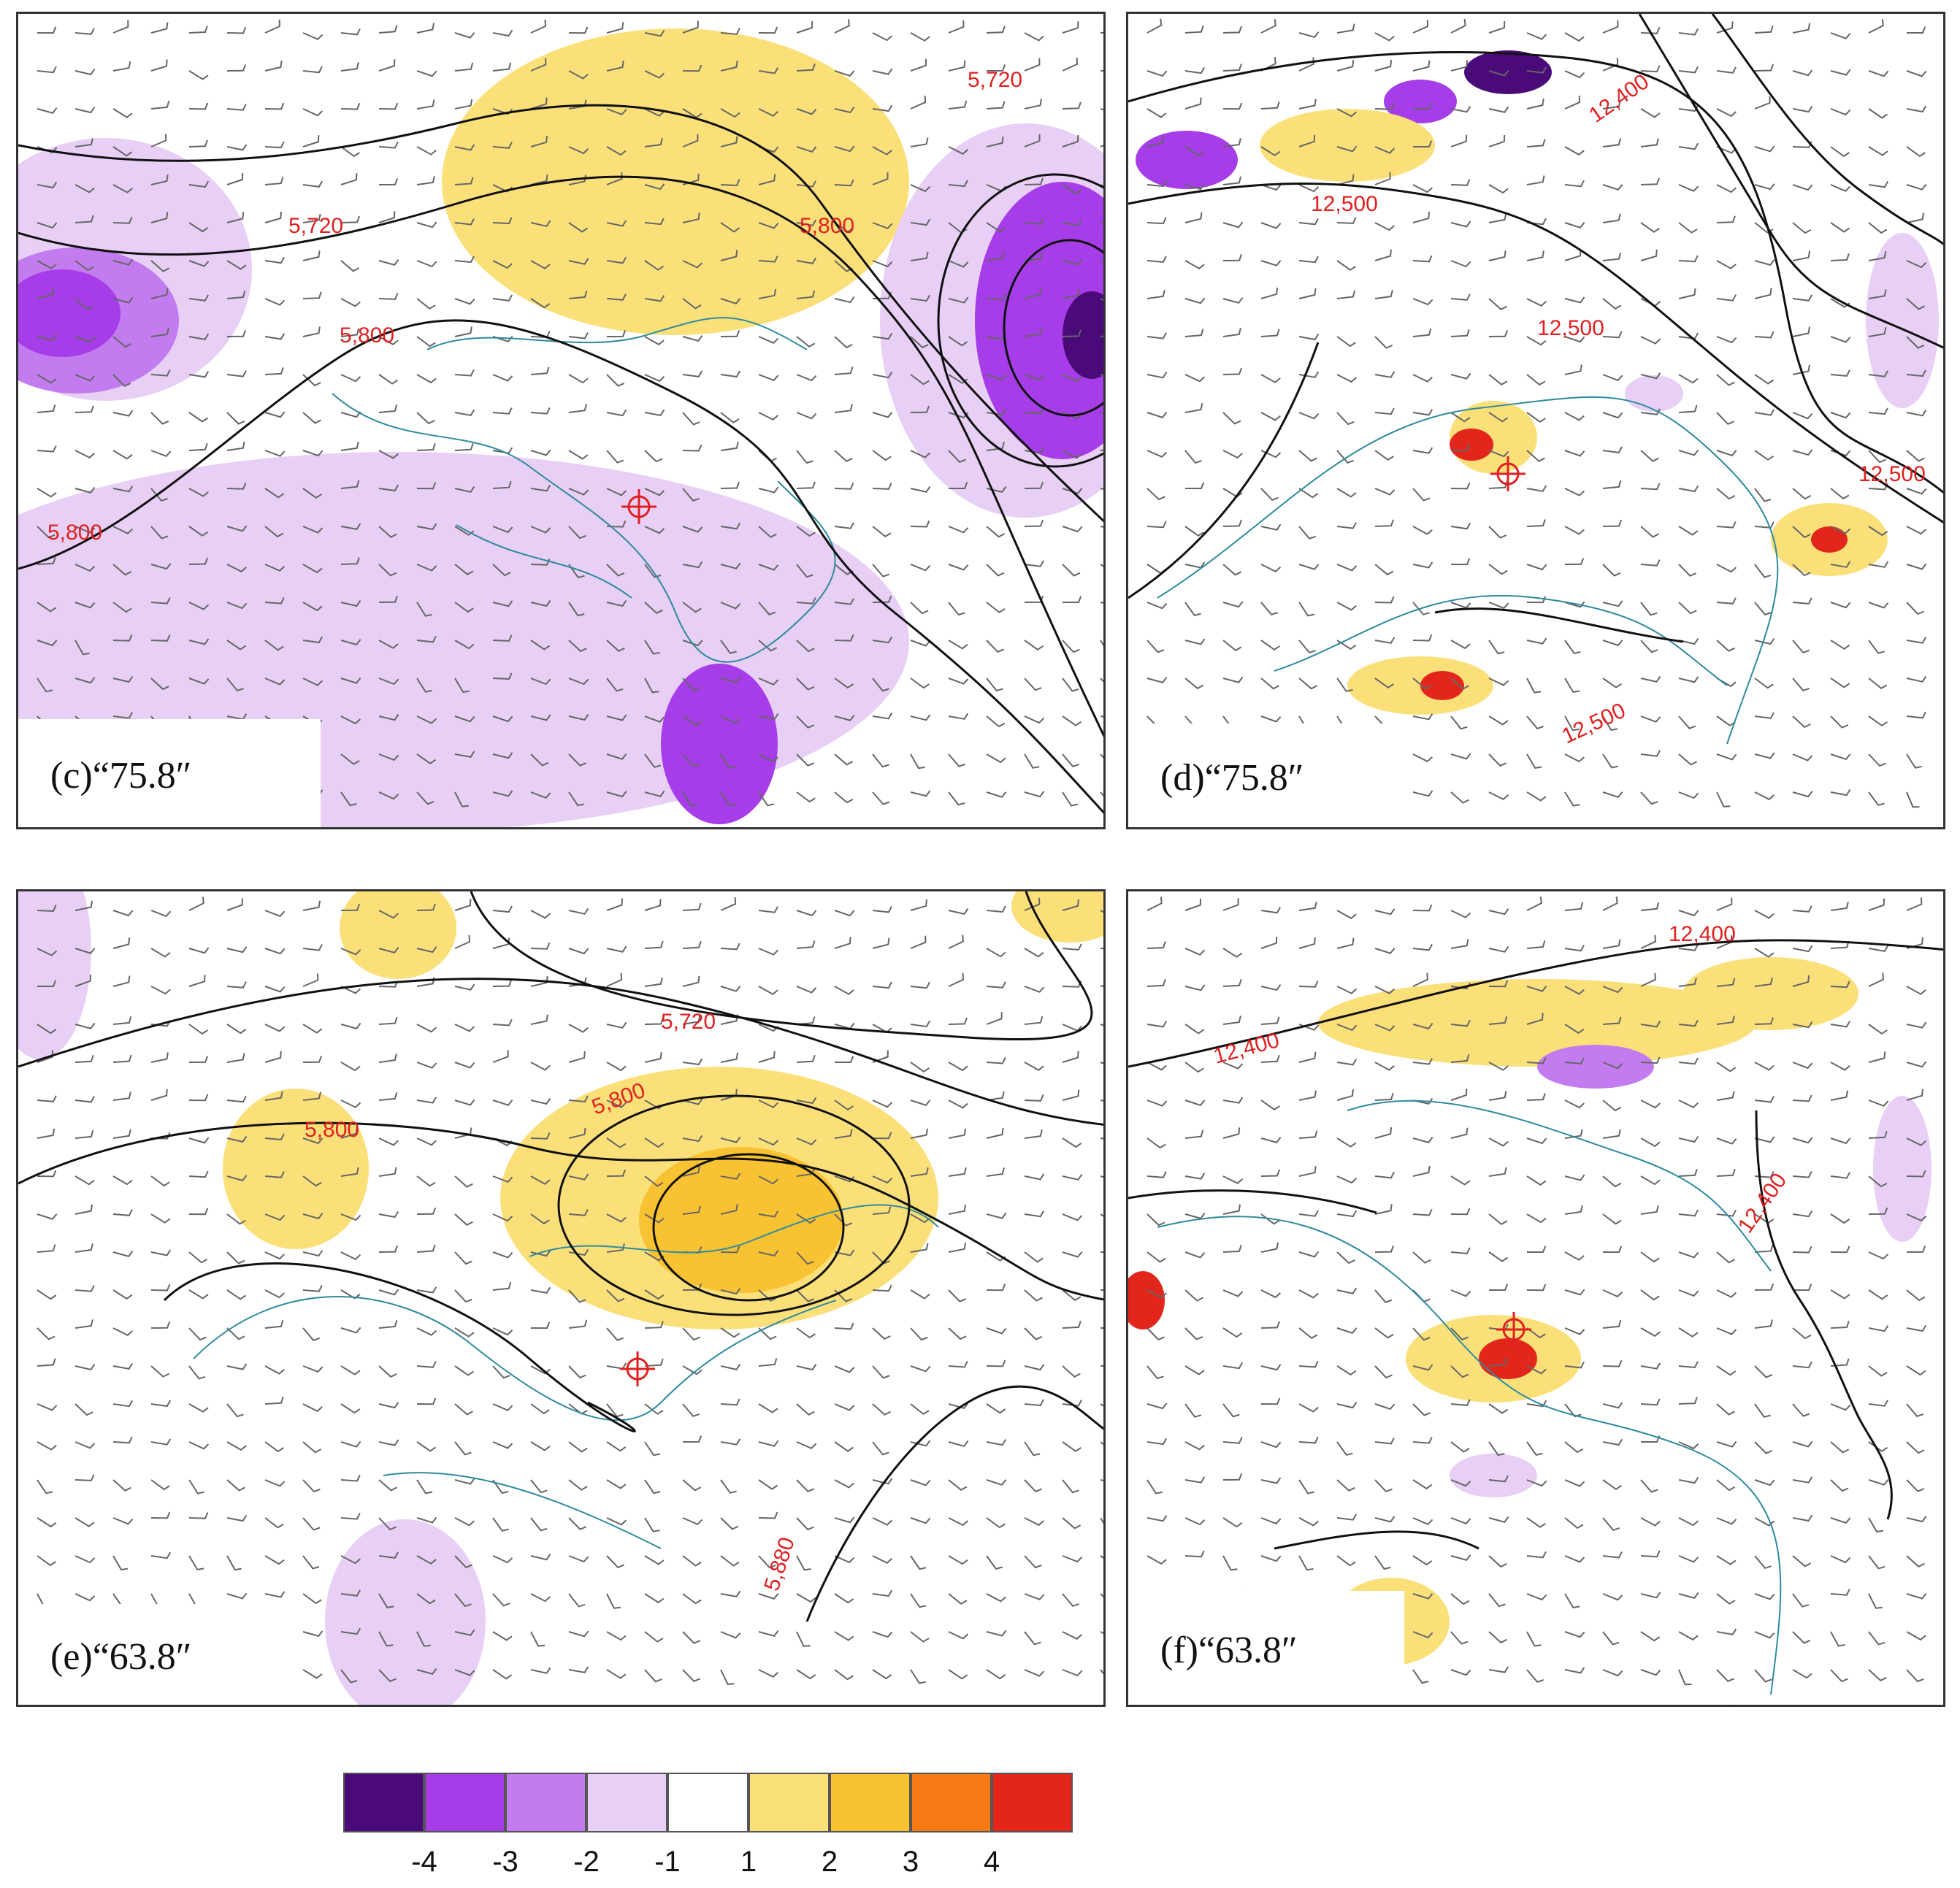 The image size is (1960, 1888). What do you see at coordinates (169, 773) in the screenshot?
I see `panel-label-c: (c)“75.8″` at bounding box center [169, 773].